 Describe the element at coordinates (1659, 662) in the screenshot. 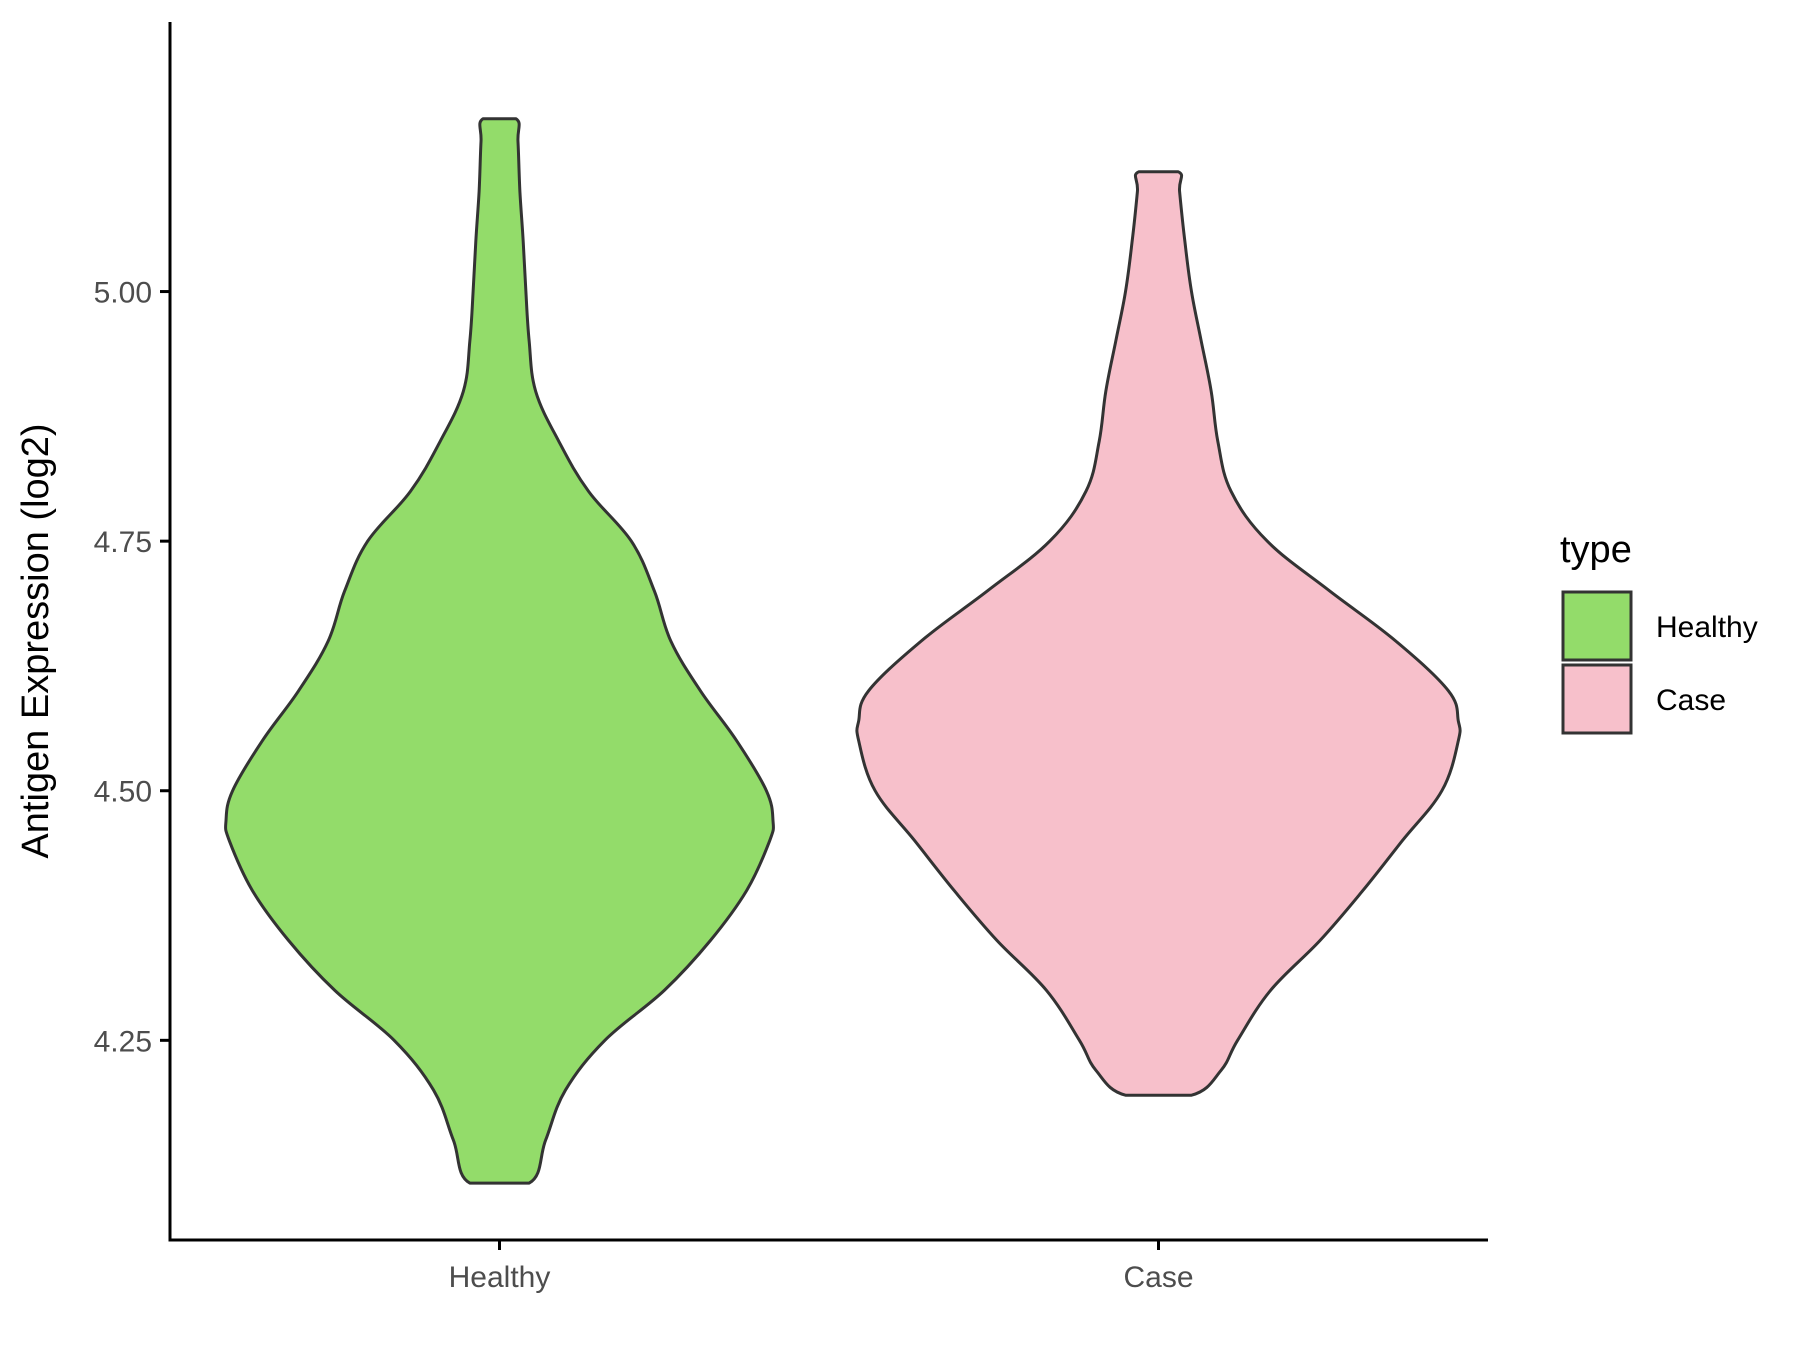

I see `legend-items: Healthy Case` at that location.